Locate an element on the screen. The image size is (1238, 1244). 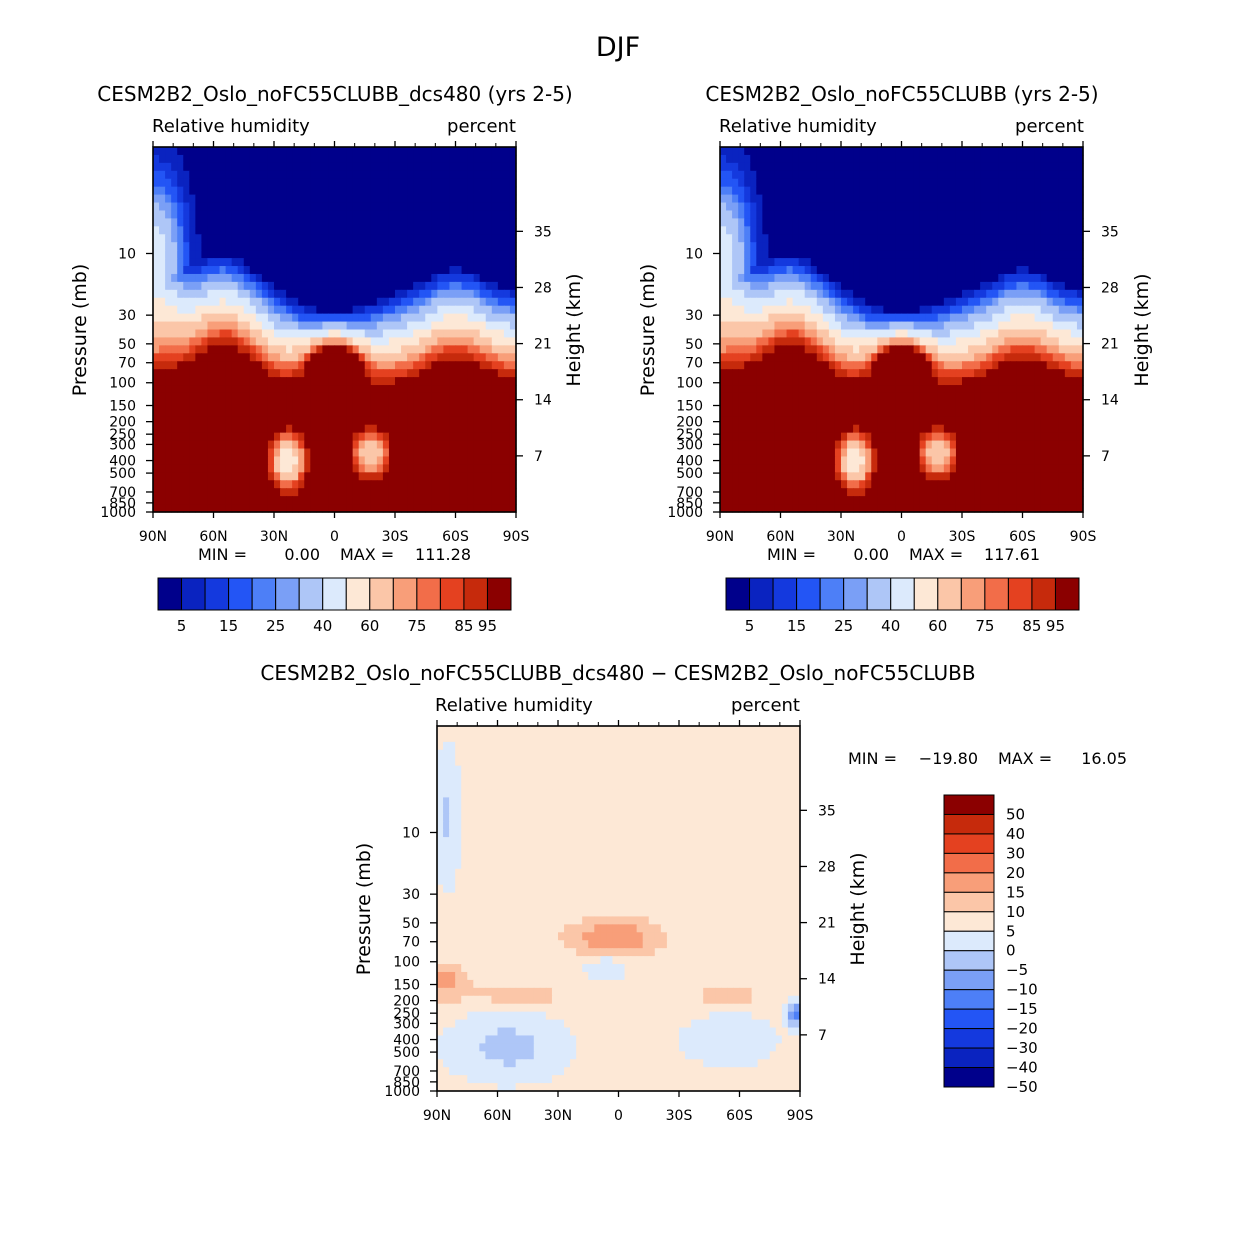
panel-1-y-axis-label: Pressure (mb) is located at coordinates (80, 330).